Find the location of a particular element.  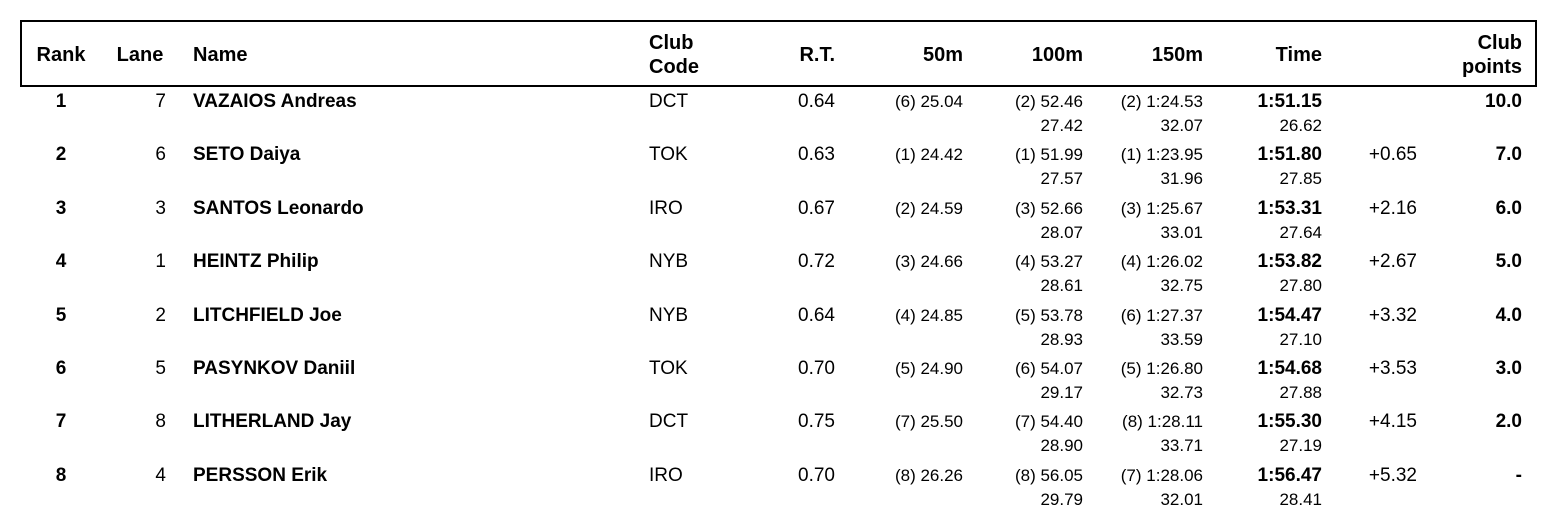

header-100m: 100m is located at coordinates (1057, 55).